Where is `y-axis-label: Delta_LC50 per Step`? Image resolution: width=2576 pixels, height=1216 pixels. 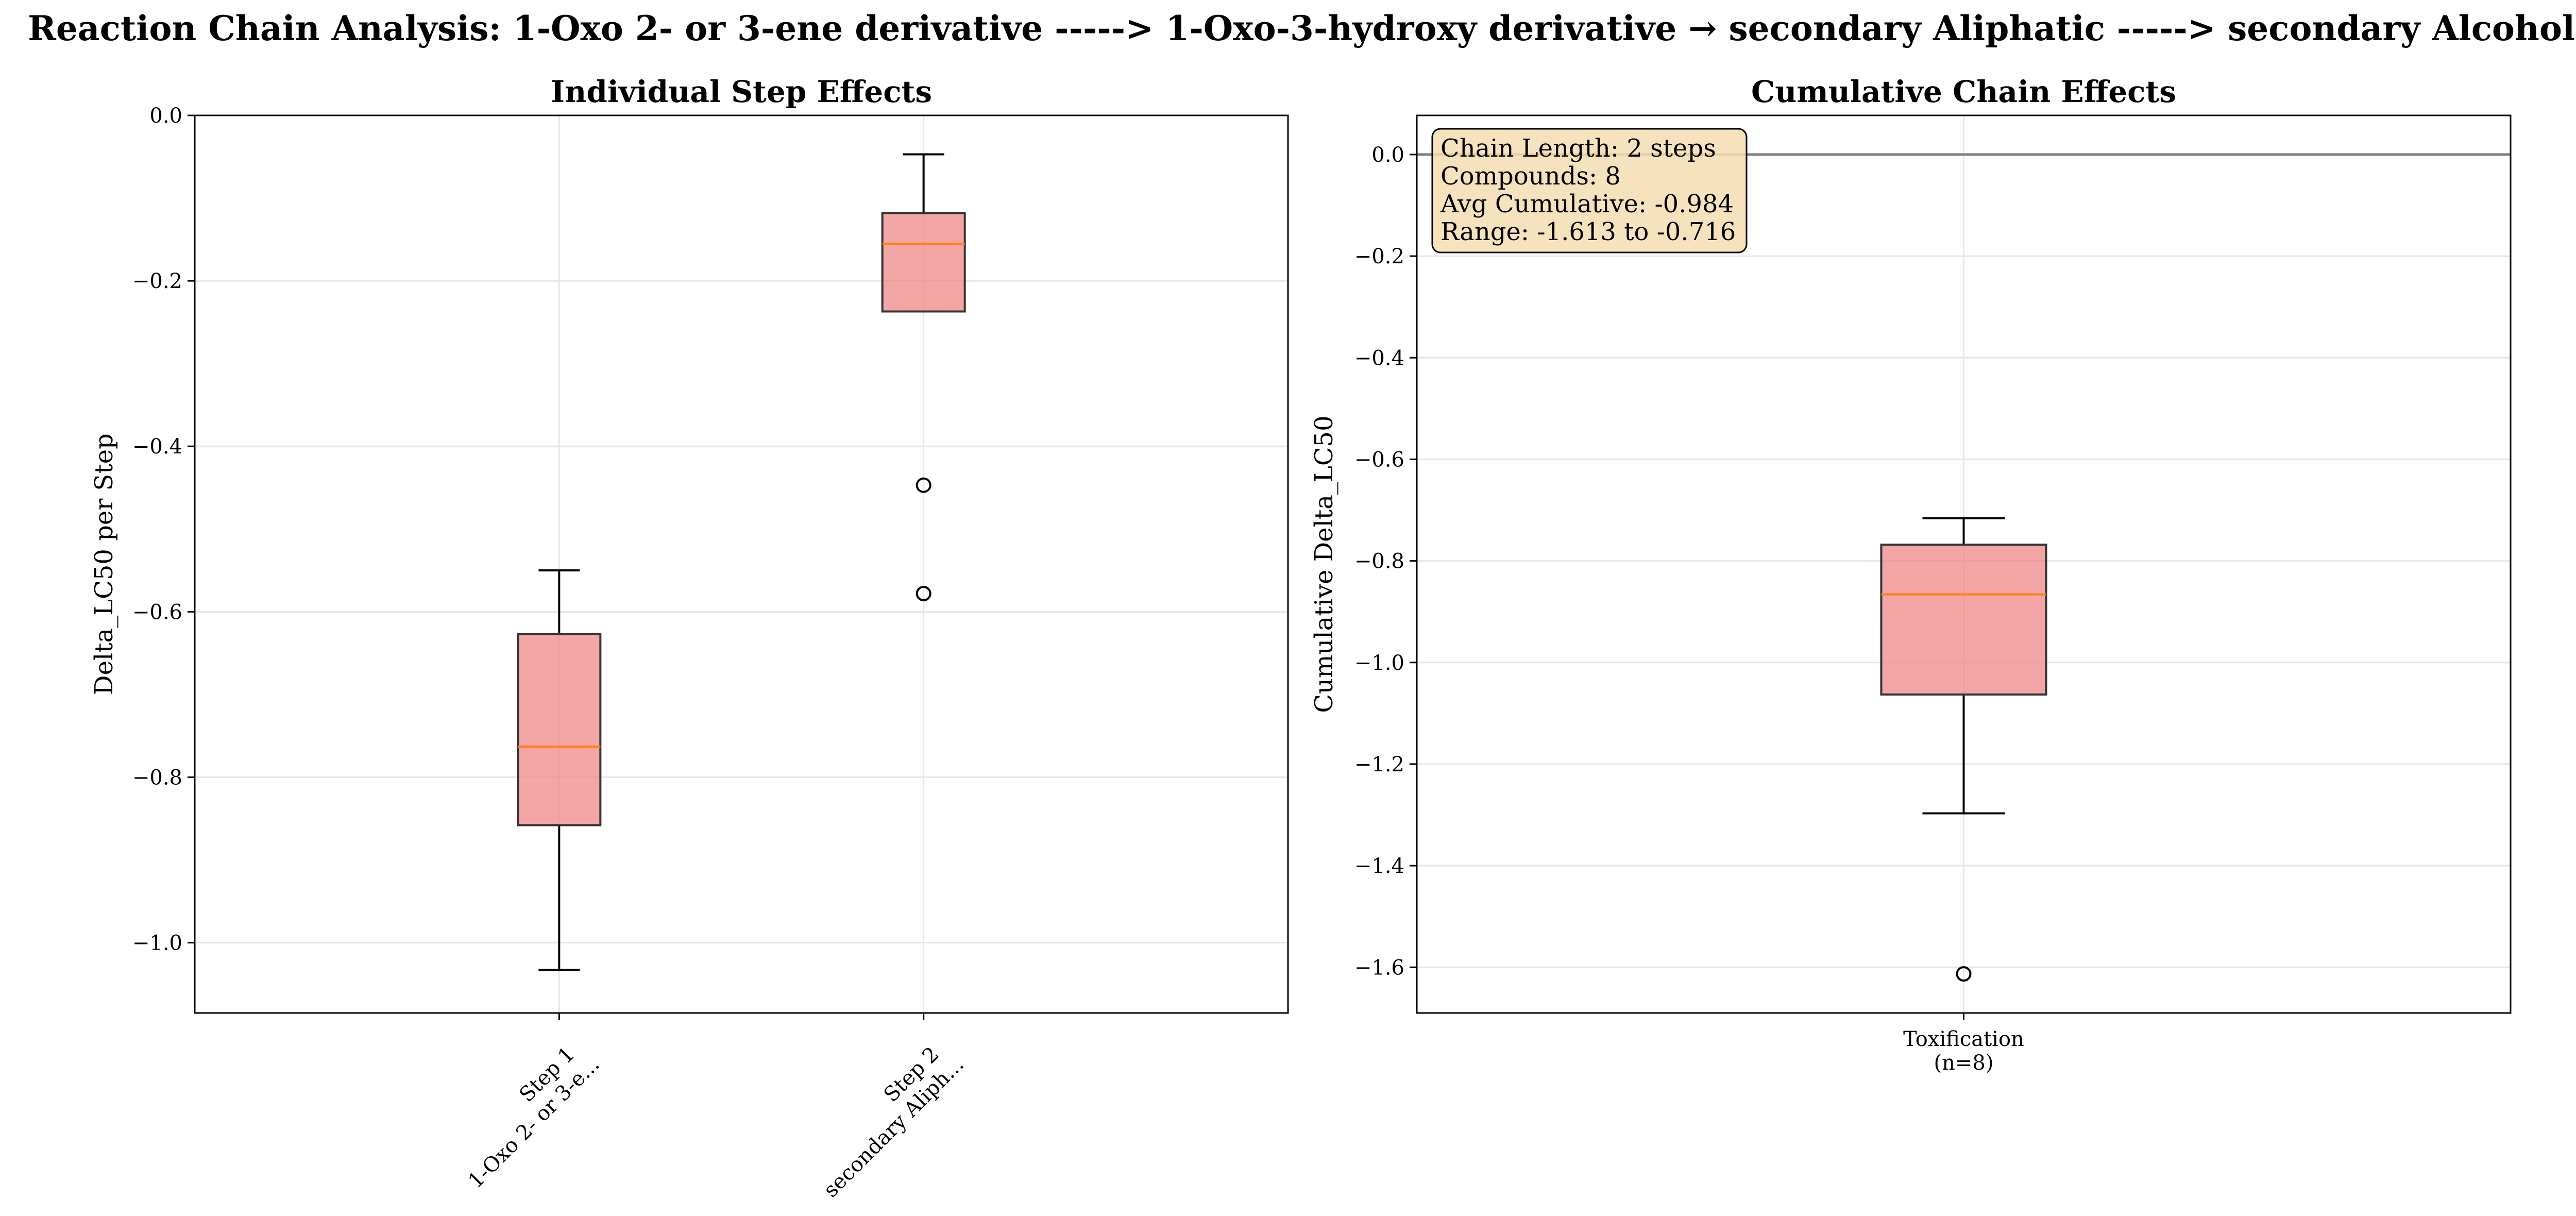
y-axis-label: Delta_LC50 per Step is located at coordinates (104, 564).